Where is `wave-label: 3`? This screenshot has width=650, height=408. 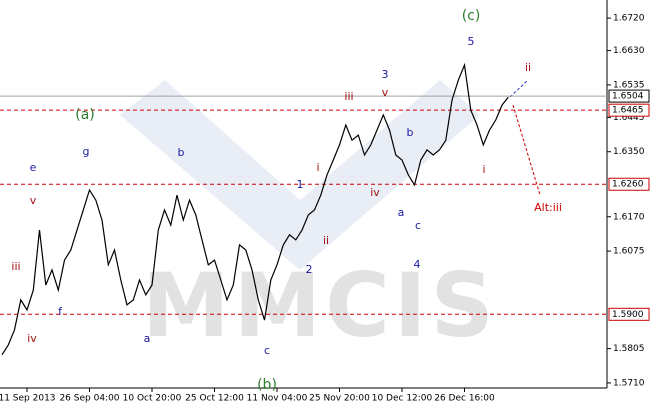 wave-label: 3 is located at coordinates (385, 74).